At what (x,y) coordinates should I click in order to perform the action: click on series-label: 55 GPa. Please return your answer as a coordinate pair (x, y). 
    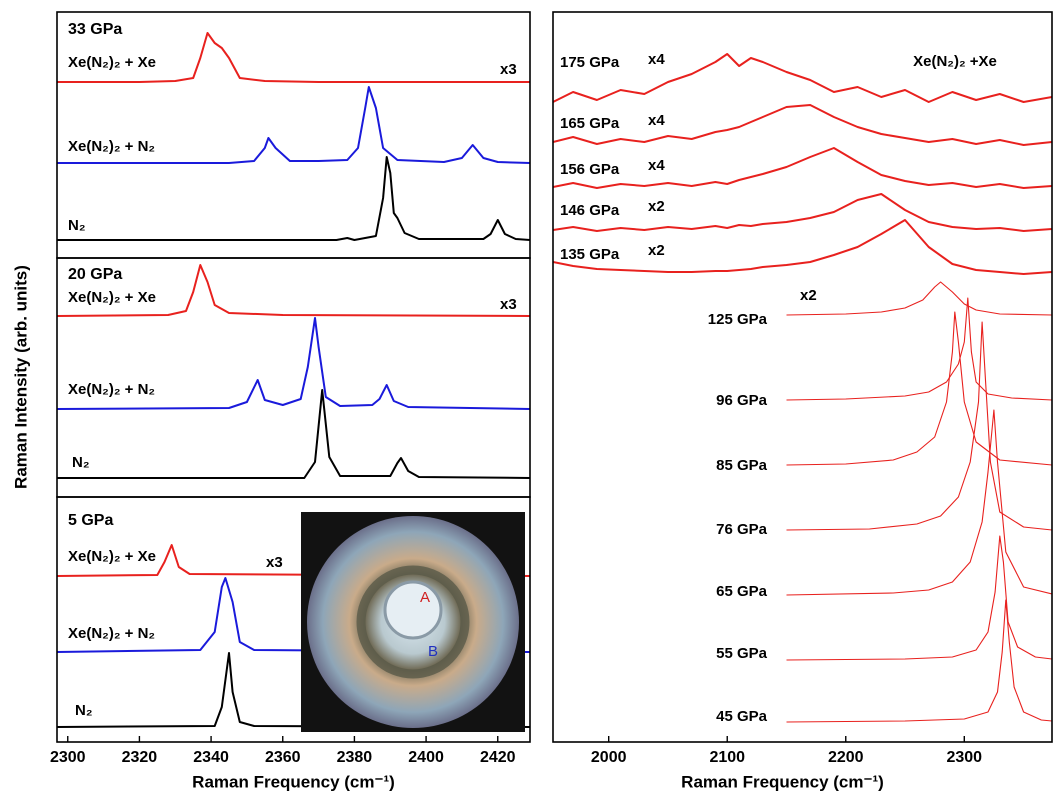
    Looking at the image, I should click on (742, 653).